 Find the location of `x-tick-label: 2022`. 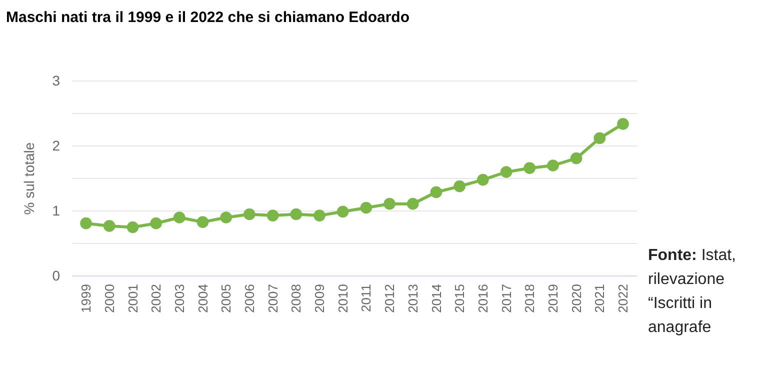

x-tick-label: 2022 is located at coordinates (623, 298).